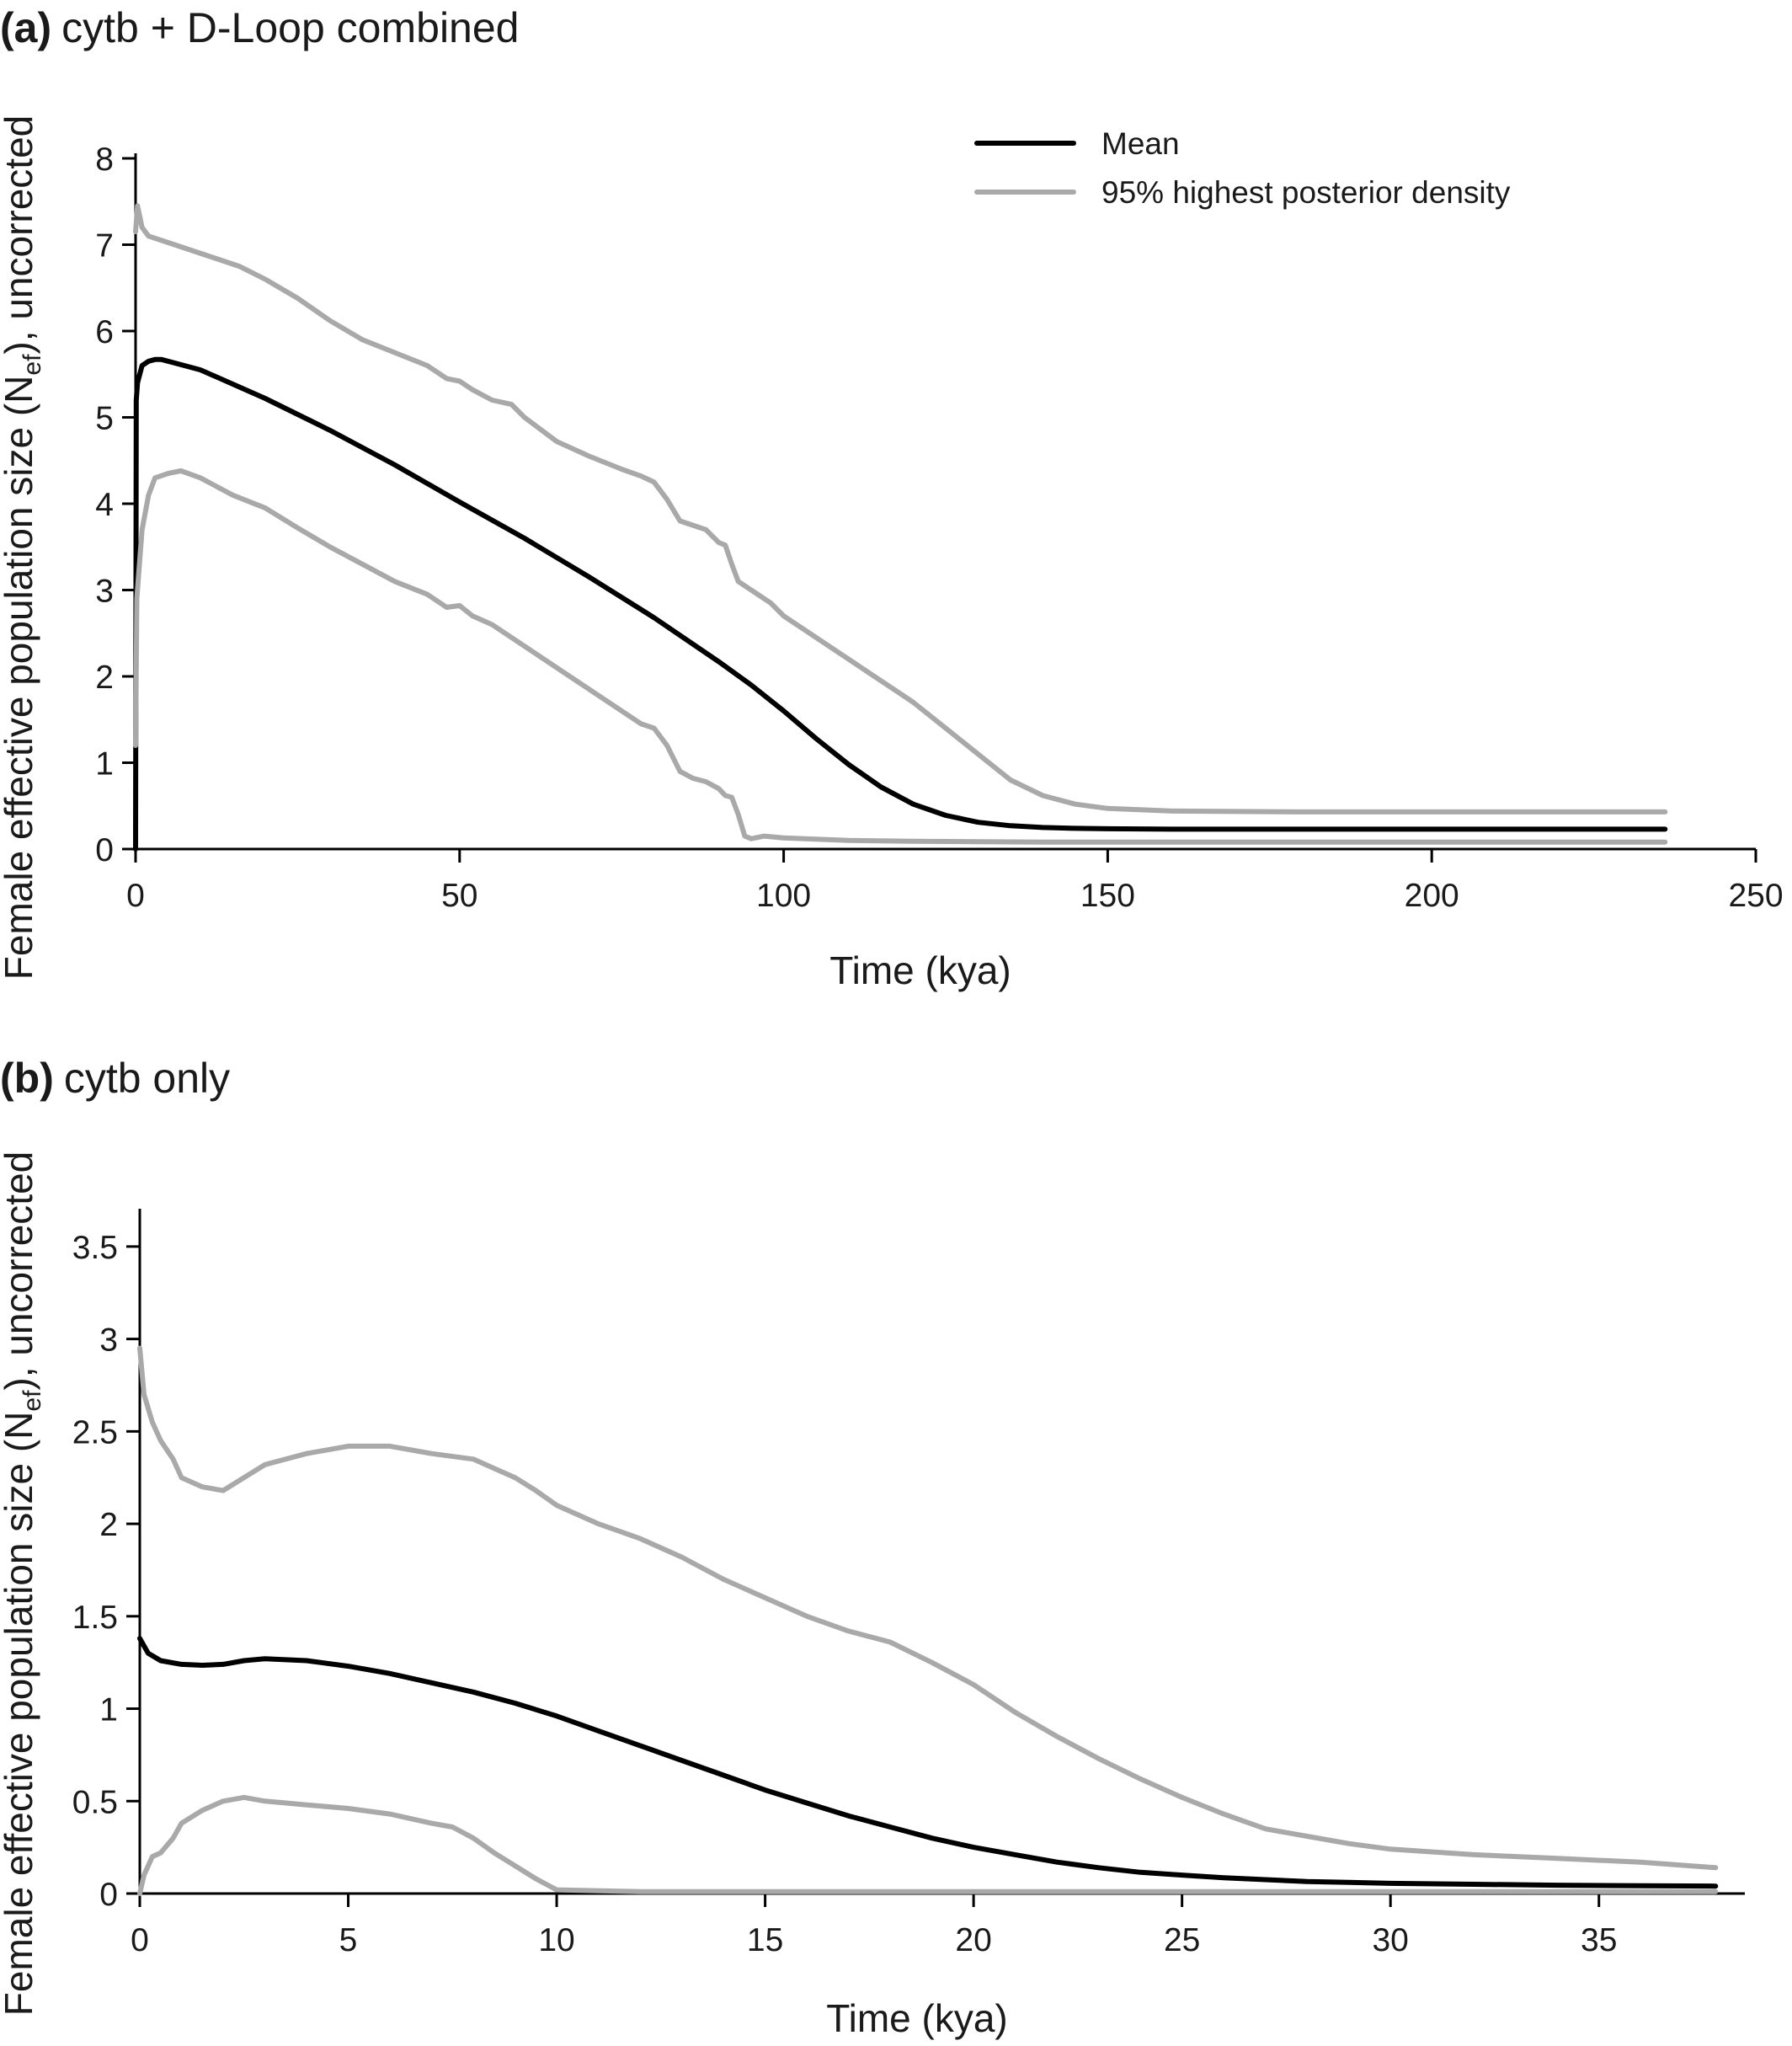 Image resolution: width=1792 pixels, height=2046 pixels. I want to click on y-tick-label: 0.5, so click(95, 1802).